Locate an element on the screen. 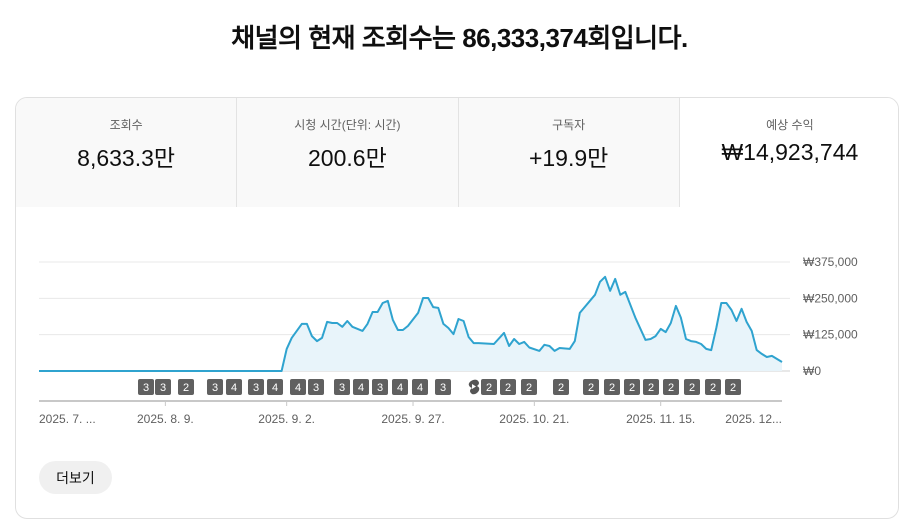 The image size is (919, 531). tab-views: 조회수 8,633.3만 is located at coordinates (127, 152).